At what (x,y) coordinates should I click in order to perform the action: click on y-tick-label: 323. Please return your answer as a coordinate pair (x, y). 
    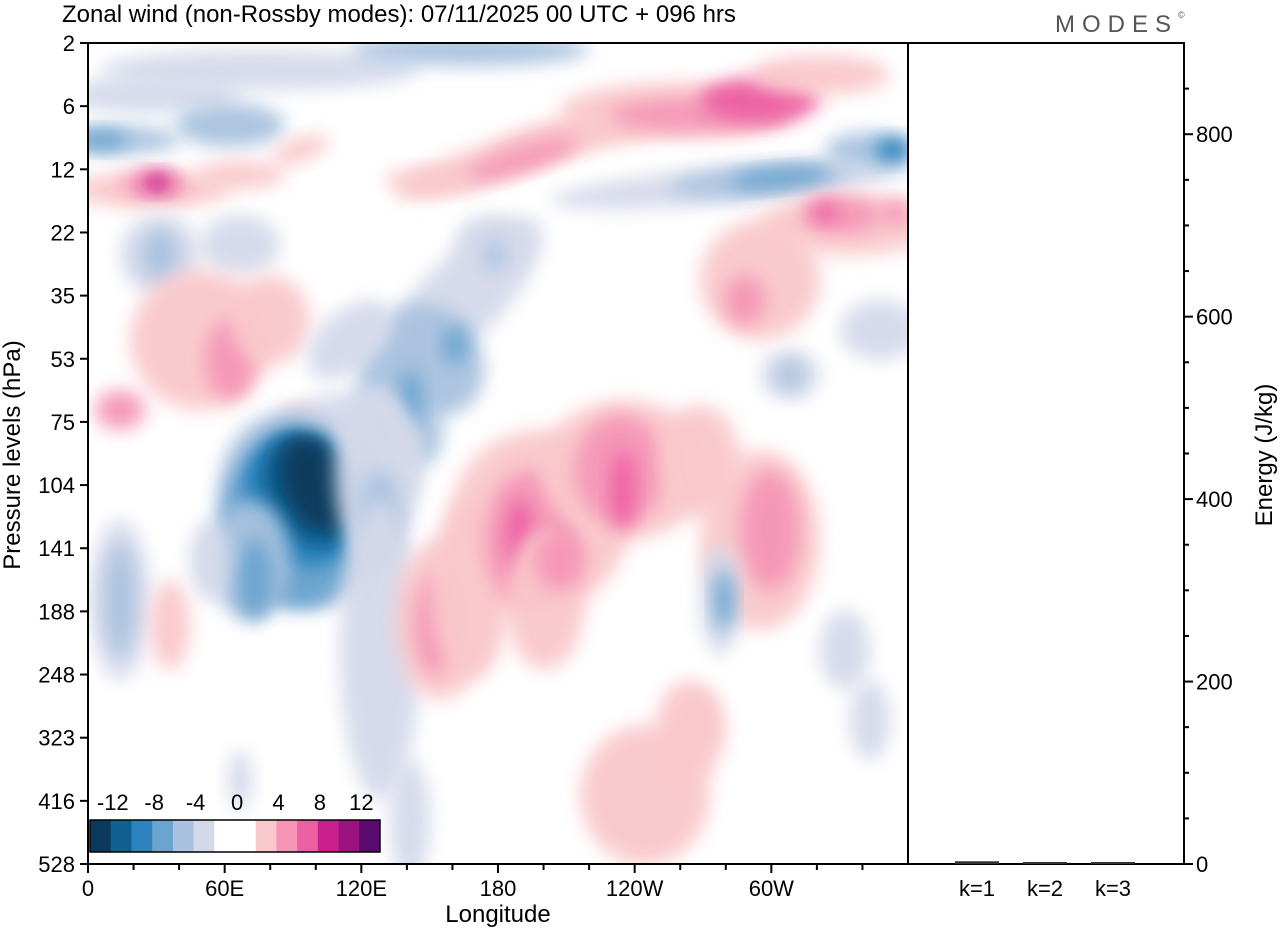
    Looking at the image, I should click on (56, 738).